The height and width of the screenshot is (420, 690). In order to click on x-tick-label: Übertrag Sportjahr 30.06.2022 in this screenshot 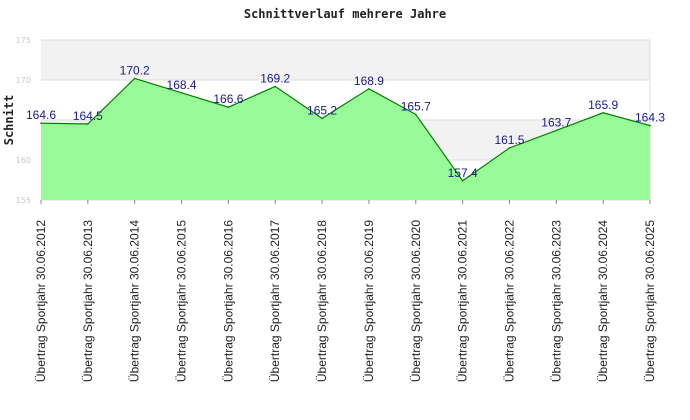, I will do `click(509, 301)`.